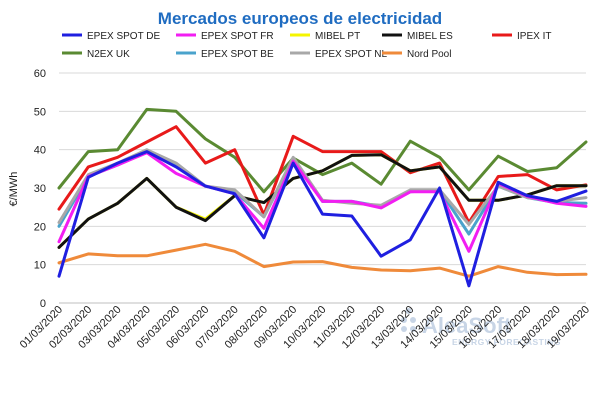 Image resolution: width=600 pixels, height=416 pixels. What do you see at coordinates (429, 54) in the screenshot?
I see `legend-label-nord-pool: Nord Pool` at bounding box center [429, 54].